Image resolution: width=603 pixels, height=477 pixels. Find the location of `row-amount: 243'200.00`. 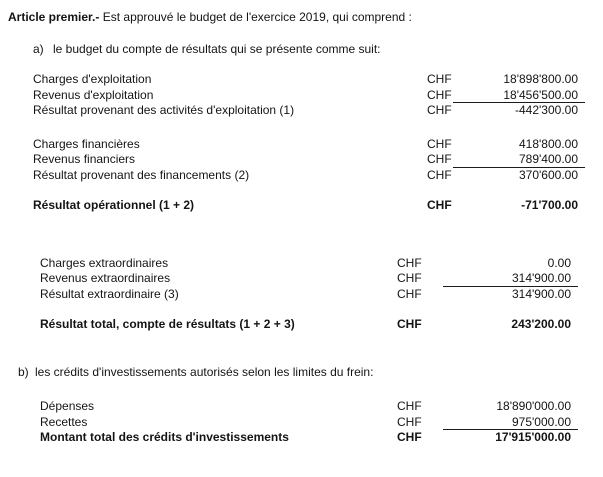

row-amount: 243'200.00 is located at coordinates (541, 324).